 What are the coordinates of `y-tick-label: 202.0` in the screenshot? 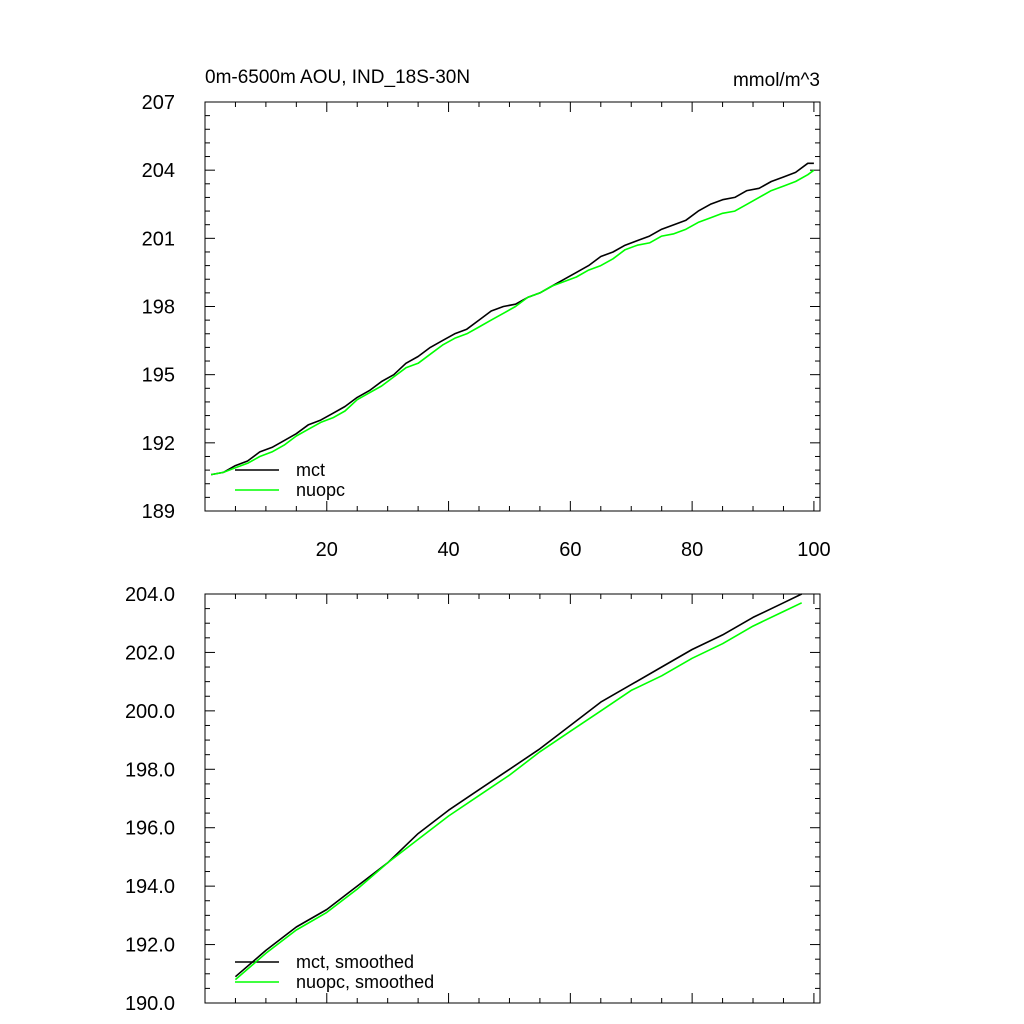 It's located at (150, 653).